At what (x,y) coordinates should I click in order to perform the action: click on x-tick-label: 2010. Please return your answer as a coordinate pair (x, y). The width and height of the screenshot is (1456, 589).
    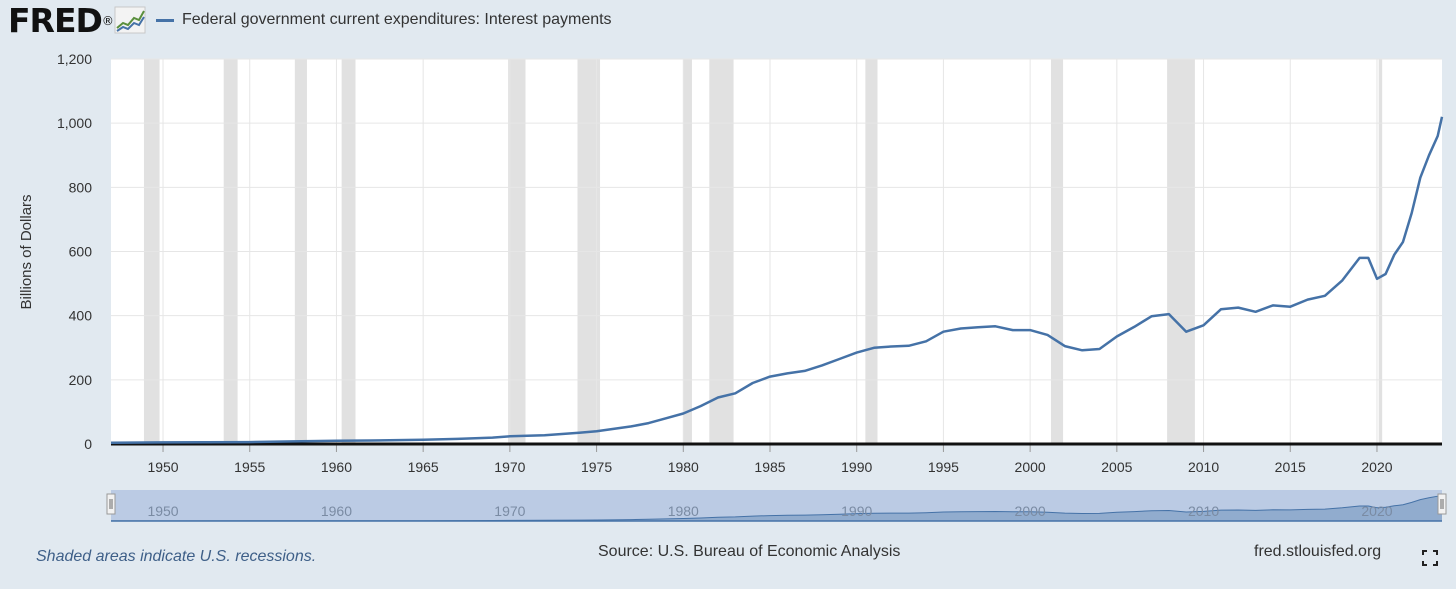
    Looking at the image, I should click on (1203, 467).